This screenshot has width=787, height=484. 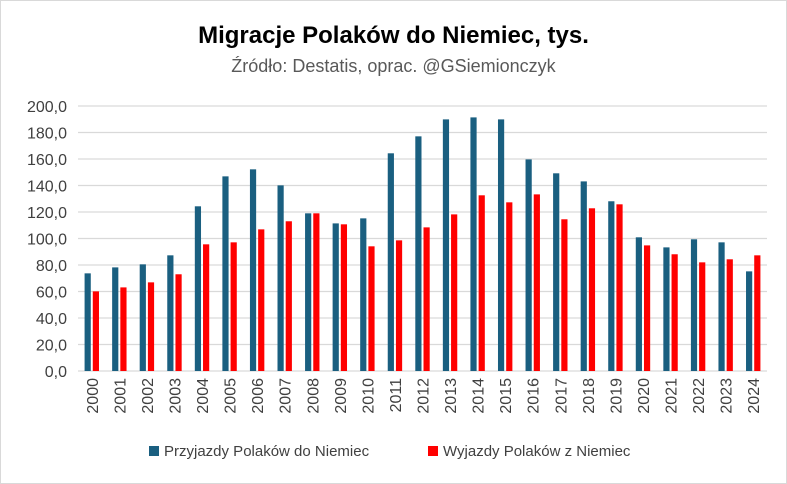 I want to click on bar-przyjazdy-2001, so click(x=115, y=319).